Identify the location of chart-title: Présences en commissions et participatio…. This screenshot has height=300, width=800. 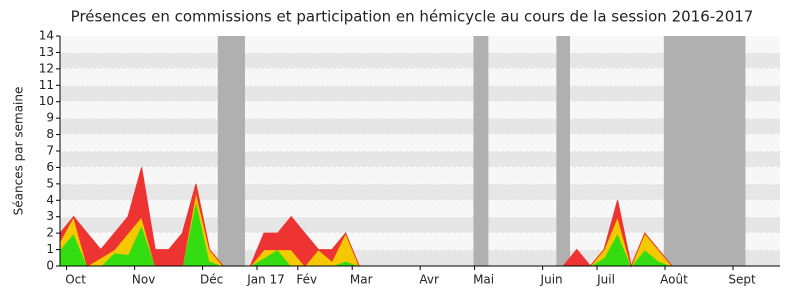
(412, 17).